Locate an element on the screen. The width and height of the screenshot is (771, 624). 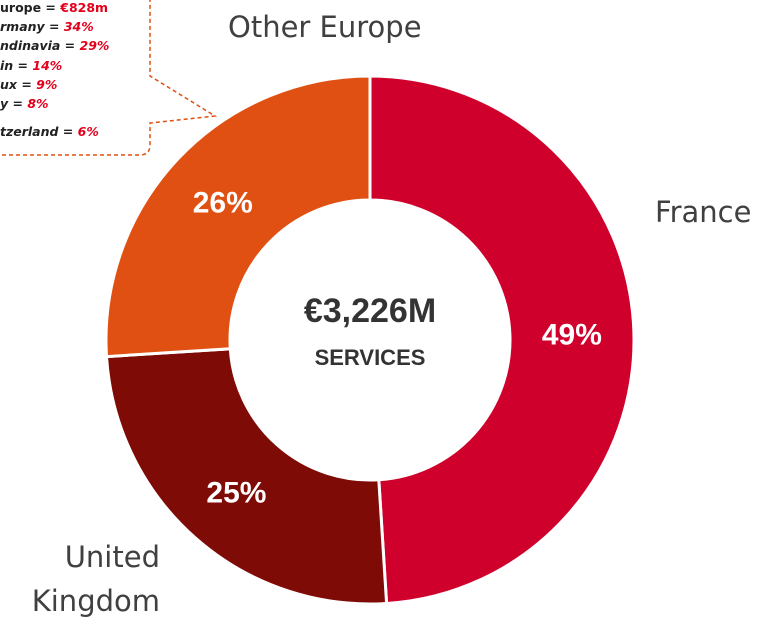
callout-border is located at coordinates (109, 78).